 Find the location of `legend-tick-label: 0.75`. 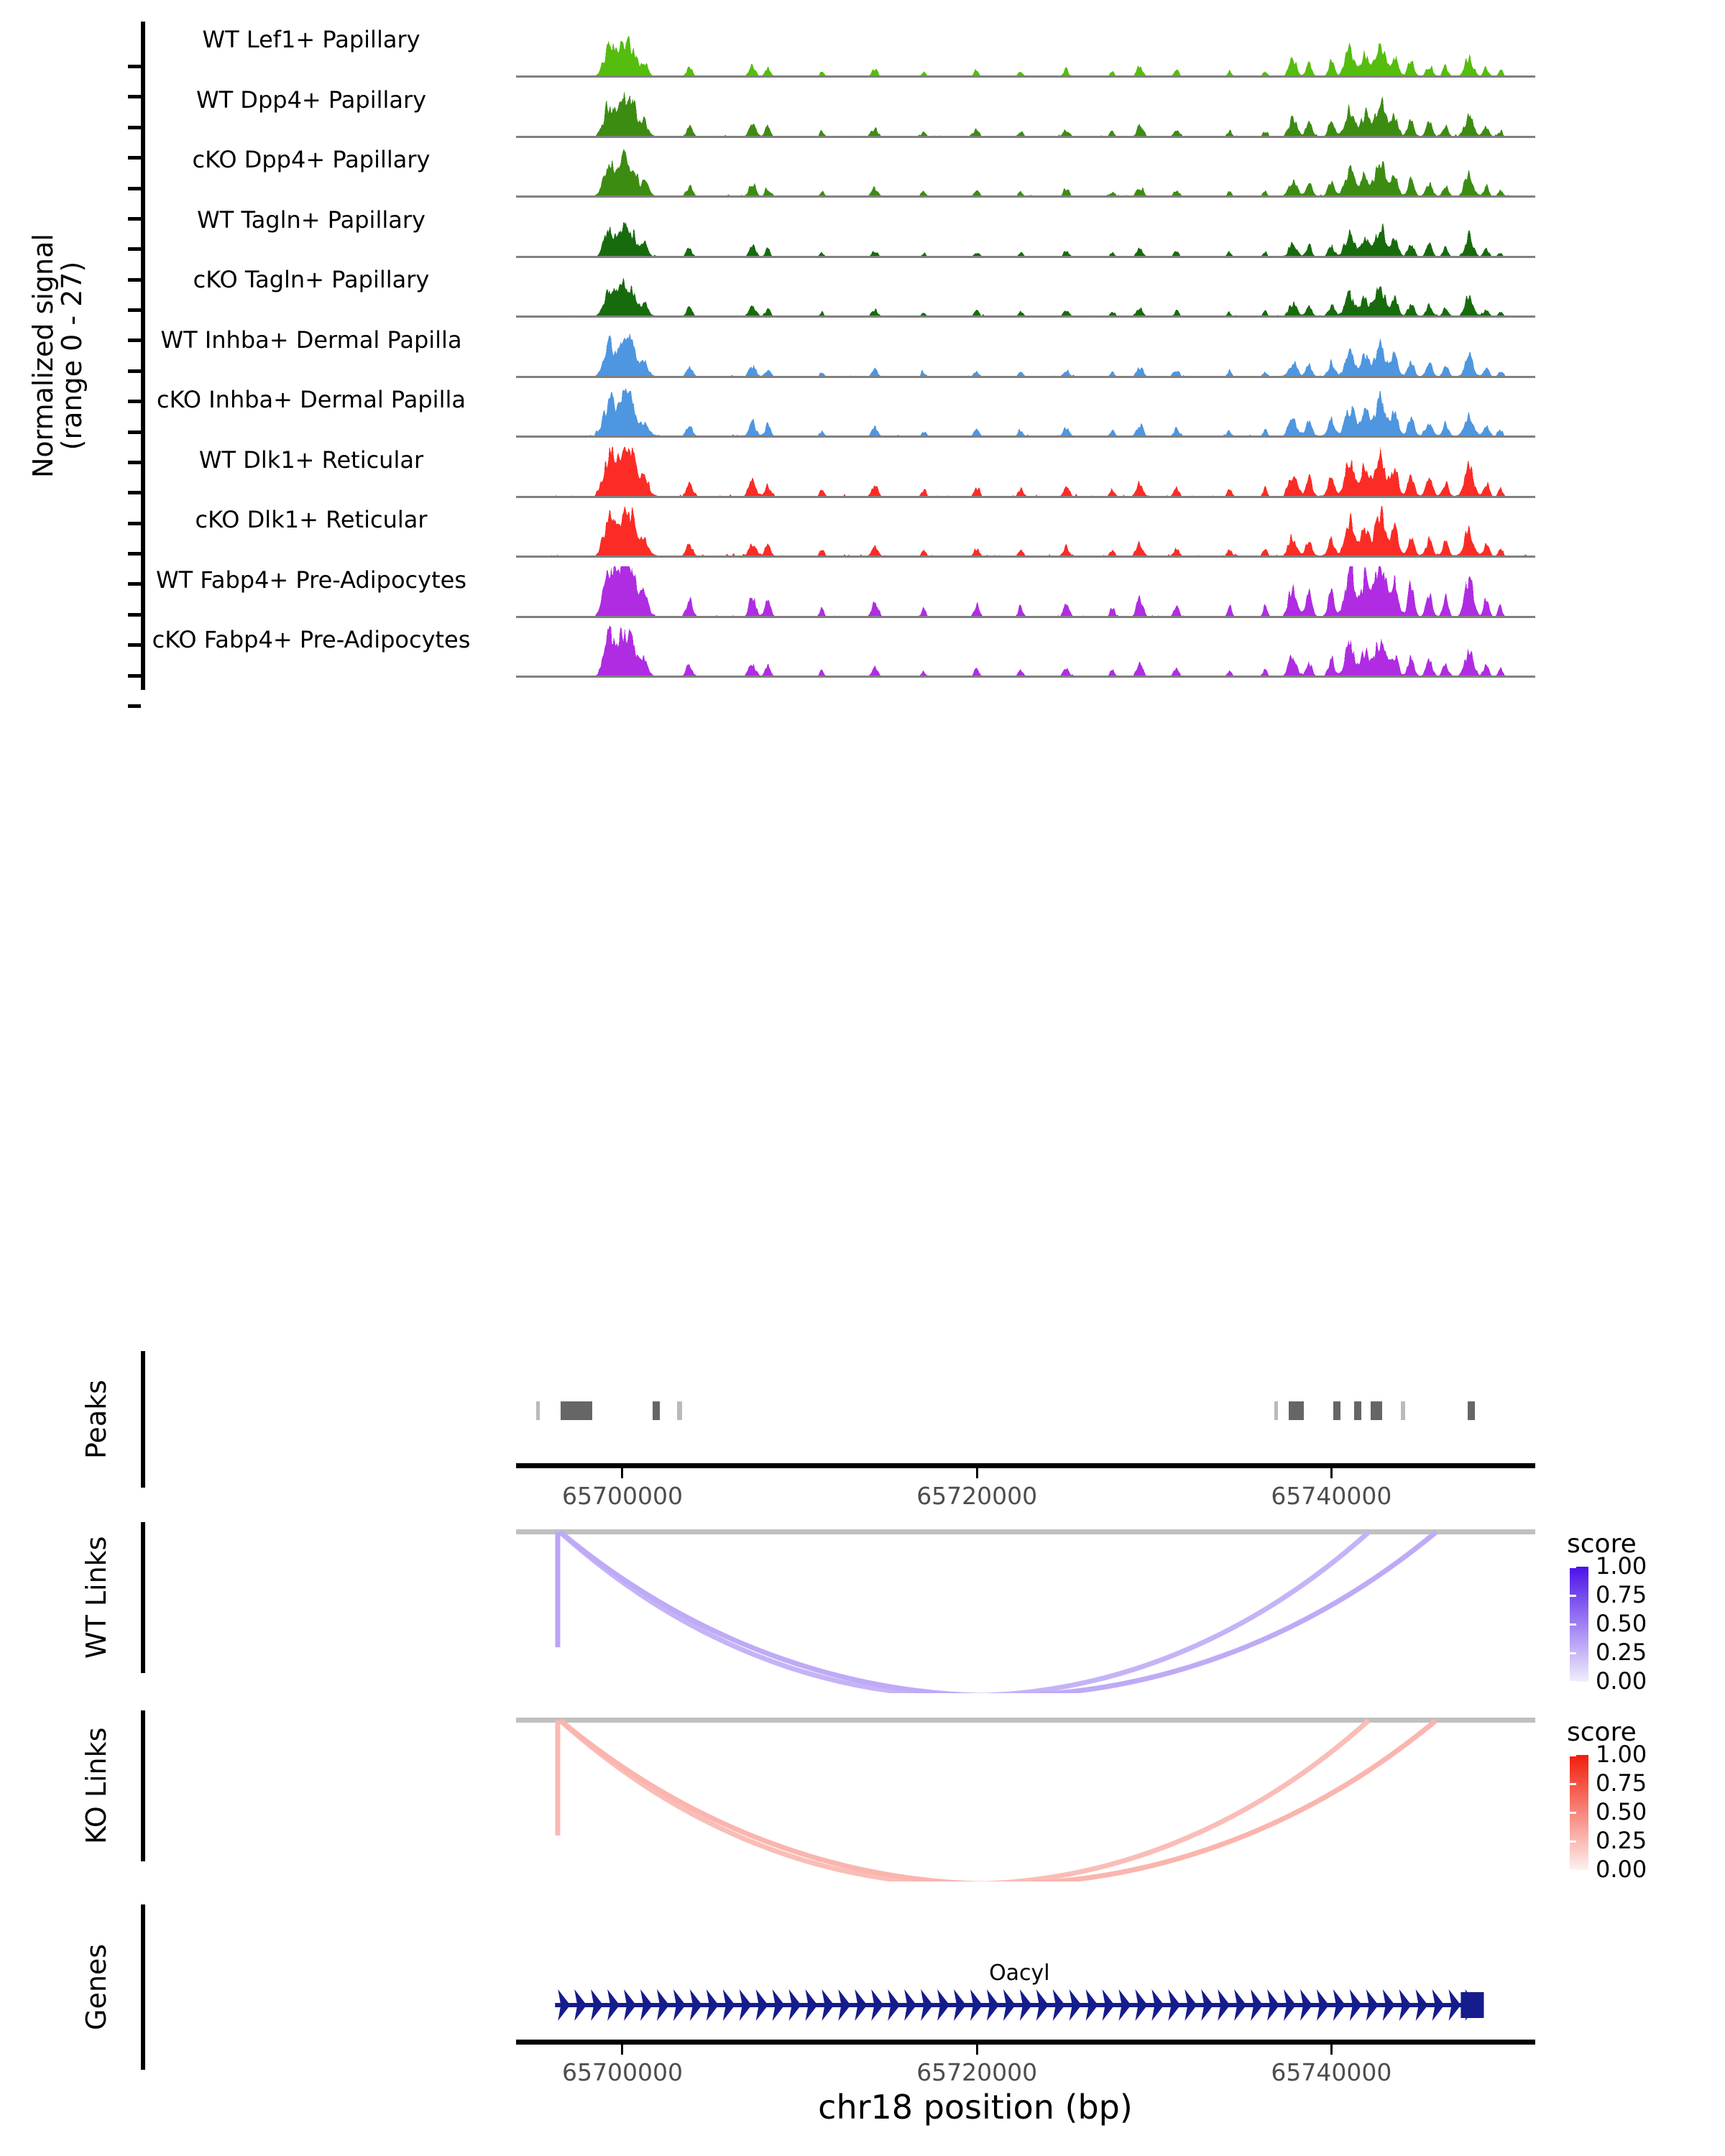

legend-tick-label: 0.75 is located at coordinates (1621, 1783).